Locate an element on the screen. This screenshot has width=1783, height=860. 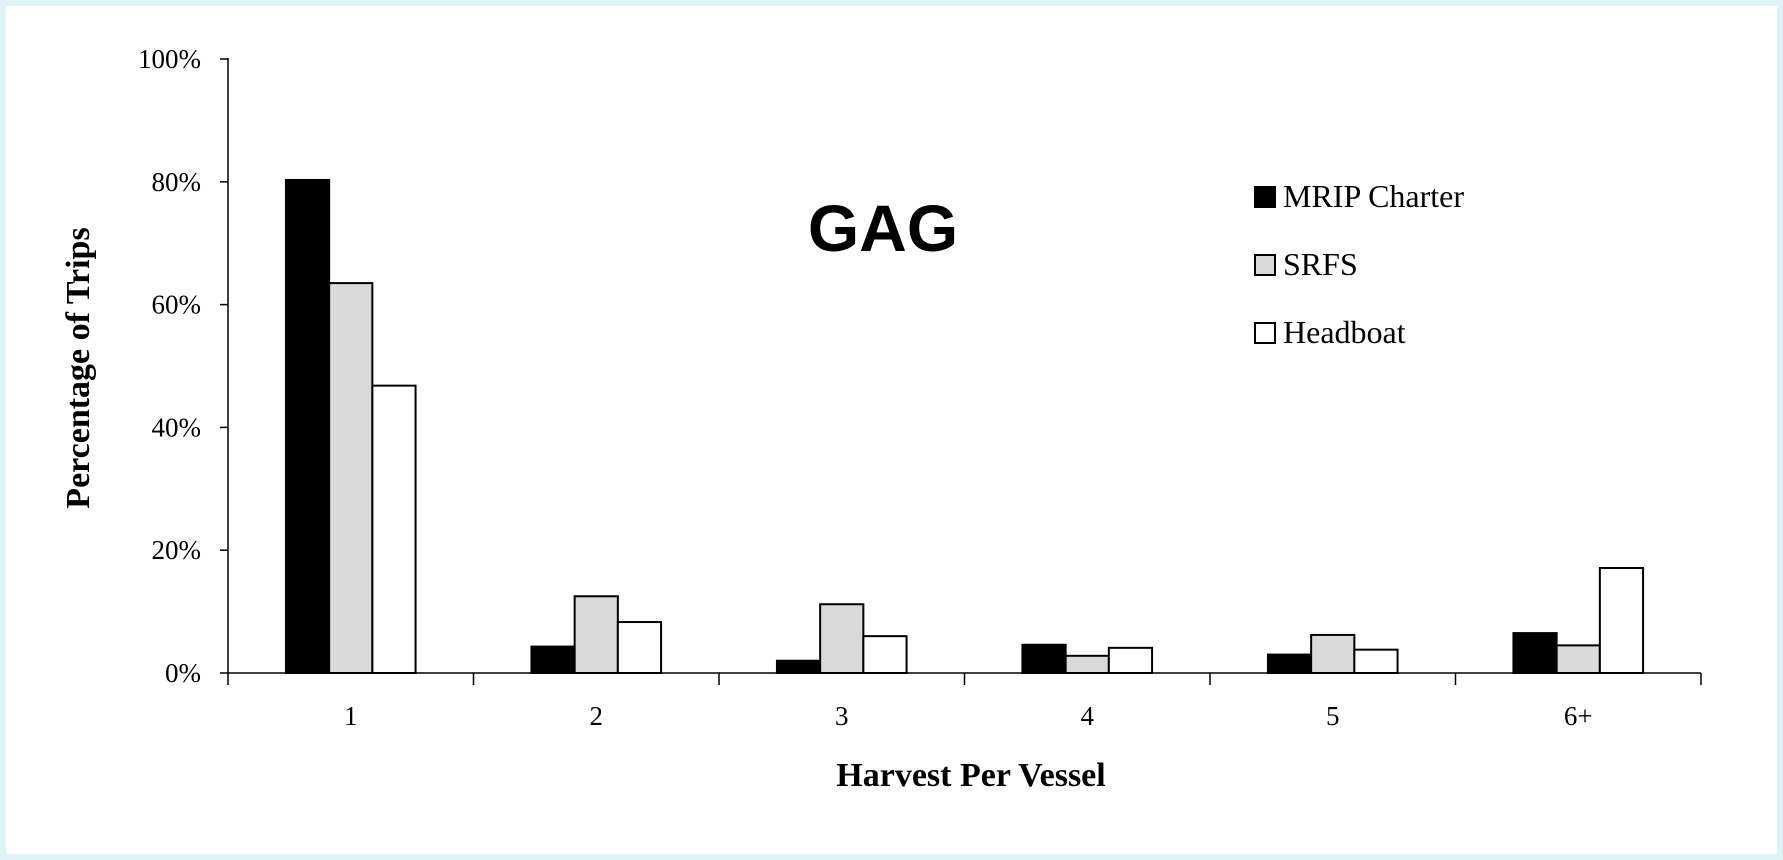
legend-label: SRFS is located at coordinates (1320, 264).